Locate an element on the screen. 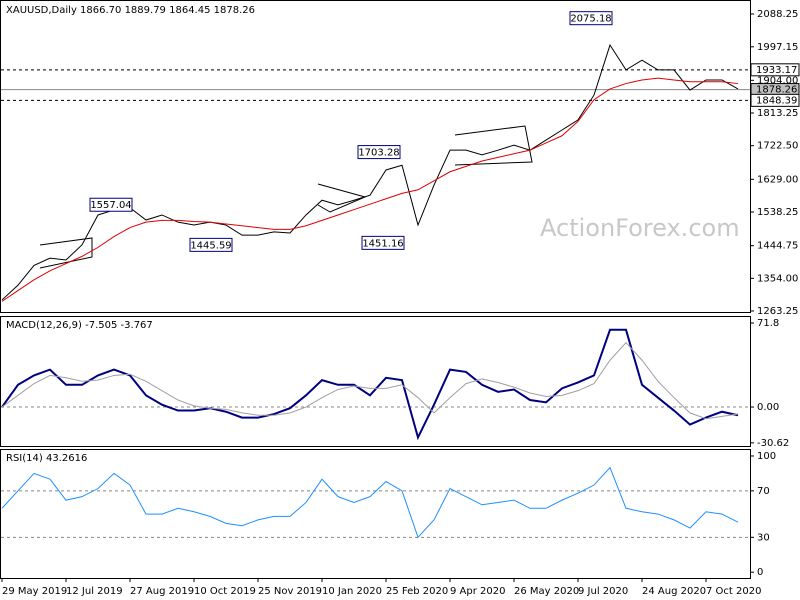 This screenshot has height=600, width=800. x-tick-label: 12 Jul 2019 is located at coordinates (94, 591).